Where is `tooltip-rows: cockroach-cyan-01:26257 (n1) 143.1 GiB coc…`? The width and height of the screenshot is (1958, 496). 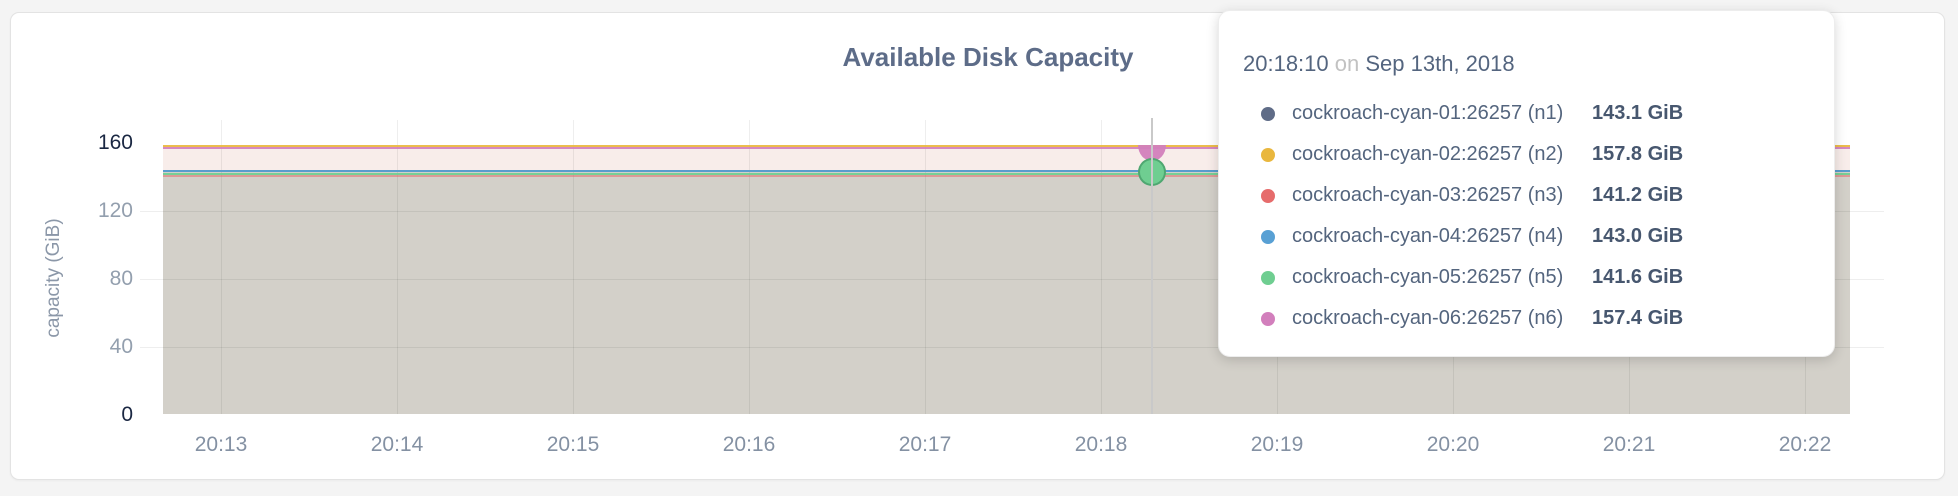
tooltip-rows: cockroach-cyan-01:26257 (n1) 143.1 GiB coc… is located at coordinates (1535, 216).